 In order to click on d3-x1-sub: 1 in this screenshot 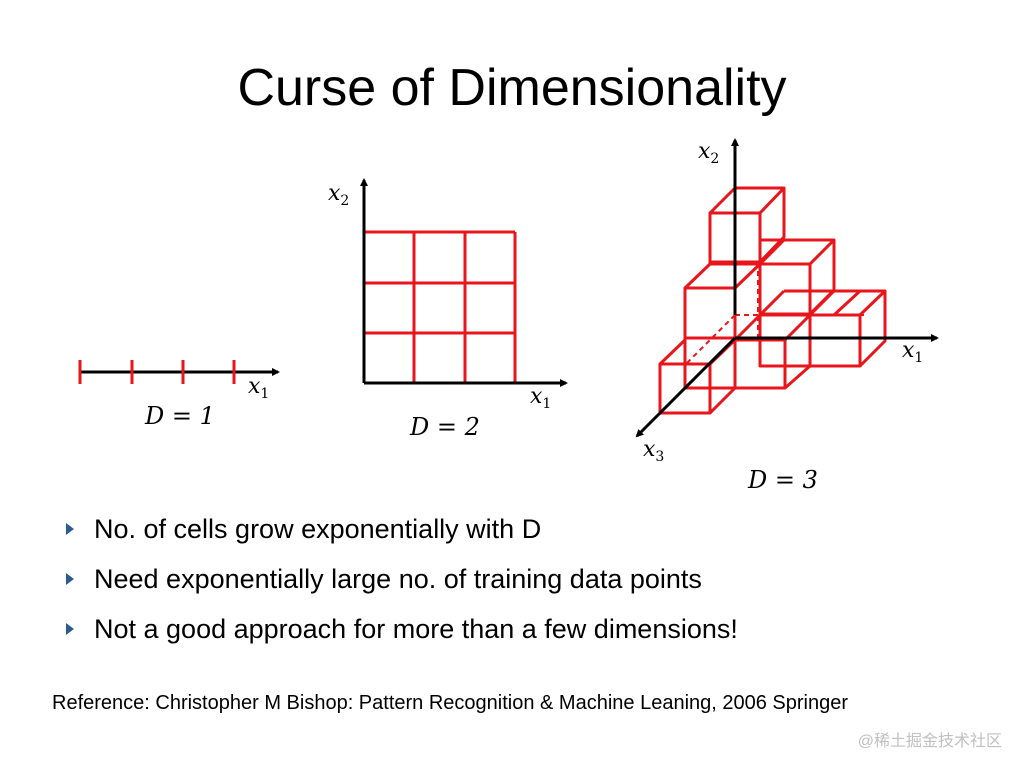, I will do `click(918, 358)`.